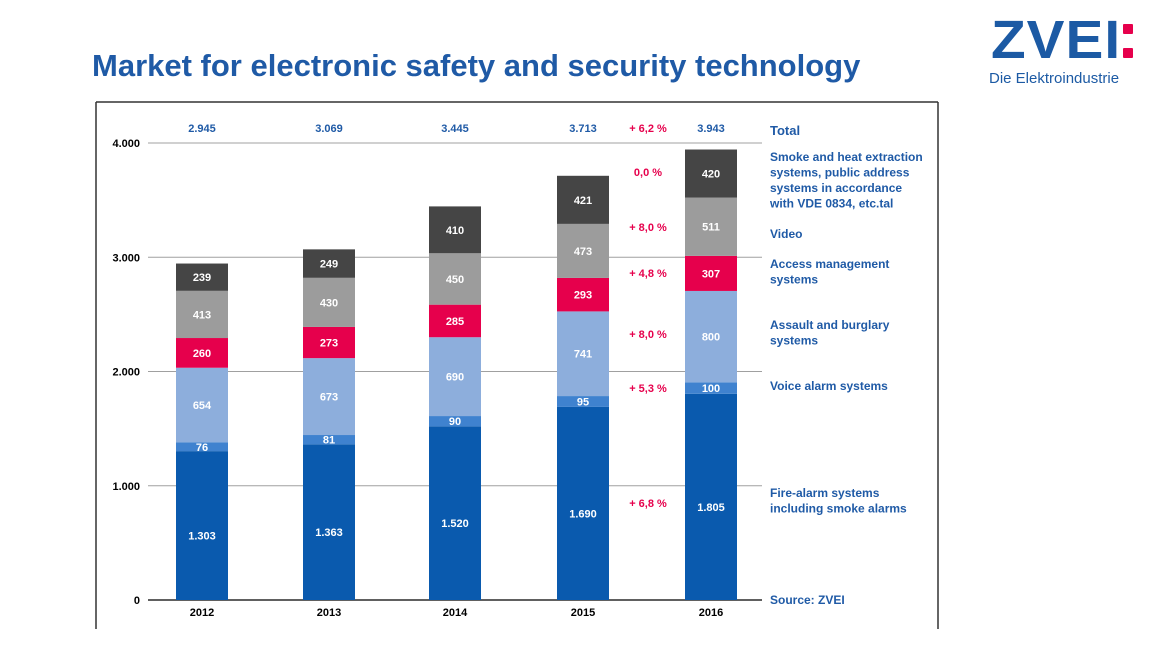  Describe the element at coordinates (829, 264) in the screenshot. I see `legend-entry-line: Access management` at that location.